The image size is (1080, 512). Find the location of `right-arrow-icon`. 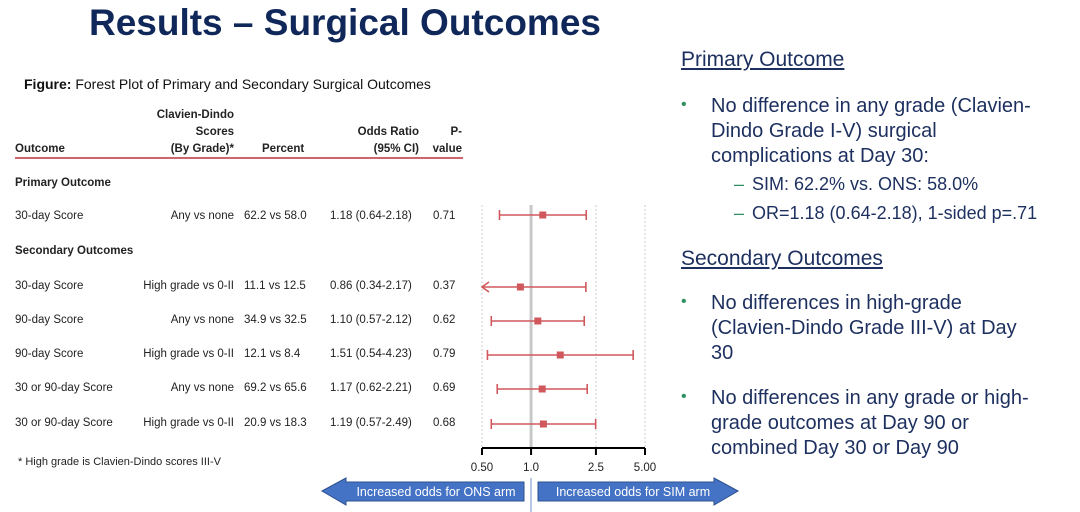

right-arrow-icon is located at coordinates (638, 491).